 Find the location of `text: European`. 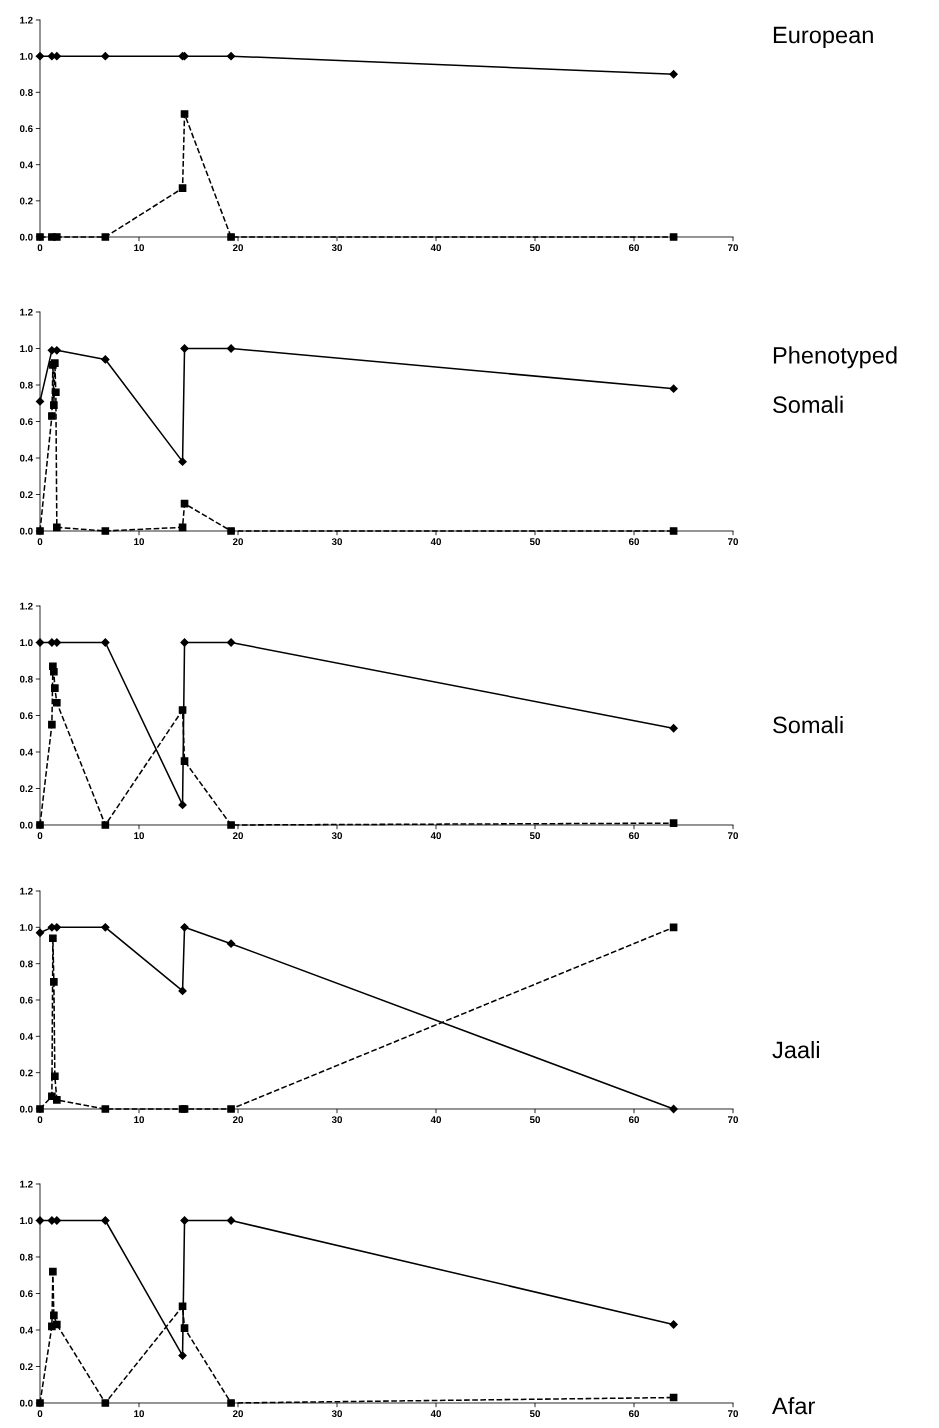

text: European is located at coordinates (823, 37).